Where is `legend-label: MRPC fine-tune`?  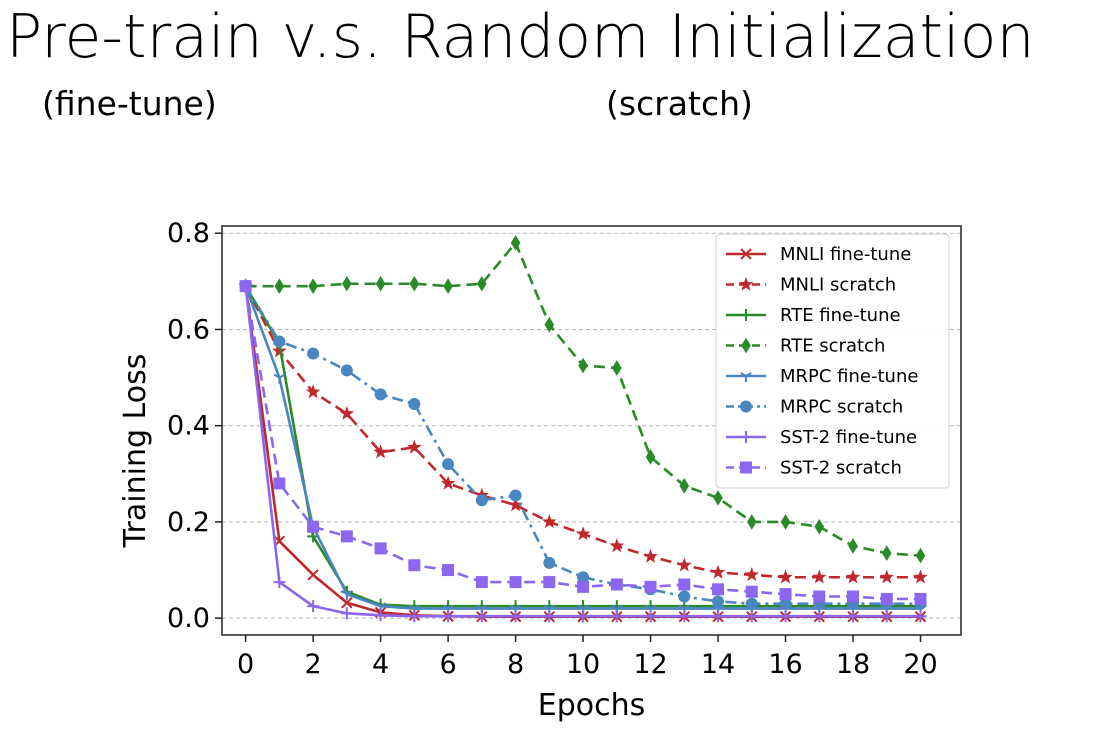
legend-label: MRPC fine-tune is located at coordinates (849, 376).